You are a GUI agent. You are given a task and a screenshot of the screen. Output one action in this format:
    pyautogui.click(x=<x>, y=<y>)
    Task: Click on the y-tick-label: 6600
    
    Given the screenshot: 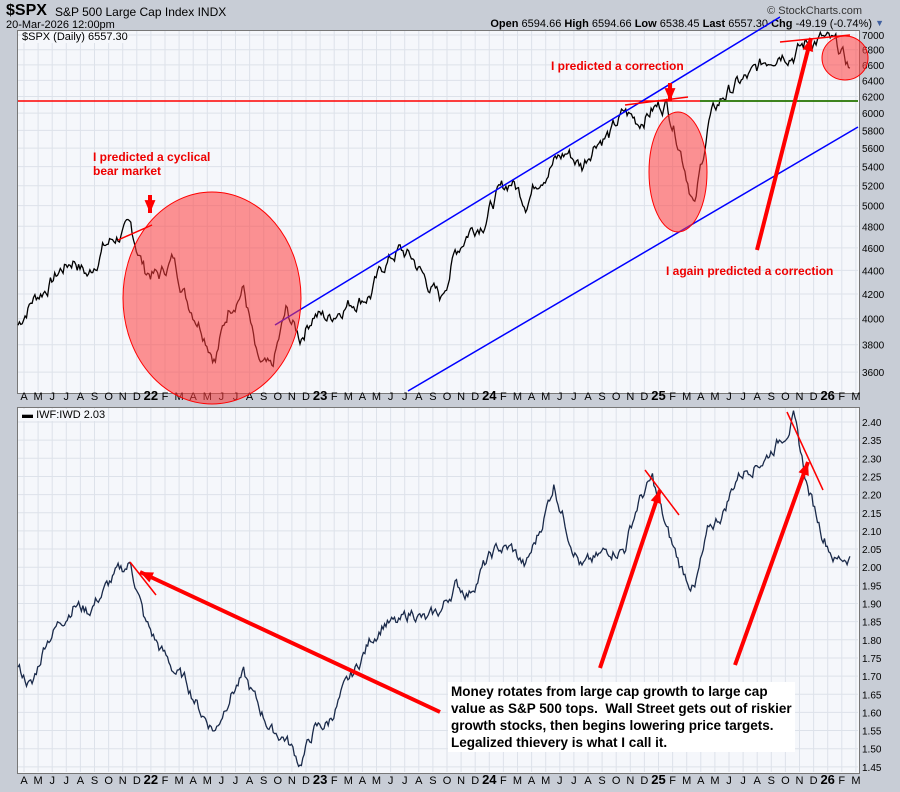 What is the action you would take?
    pyautogui.click(x=873, y=66)
    